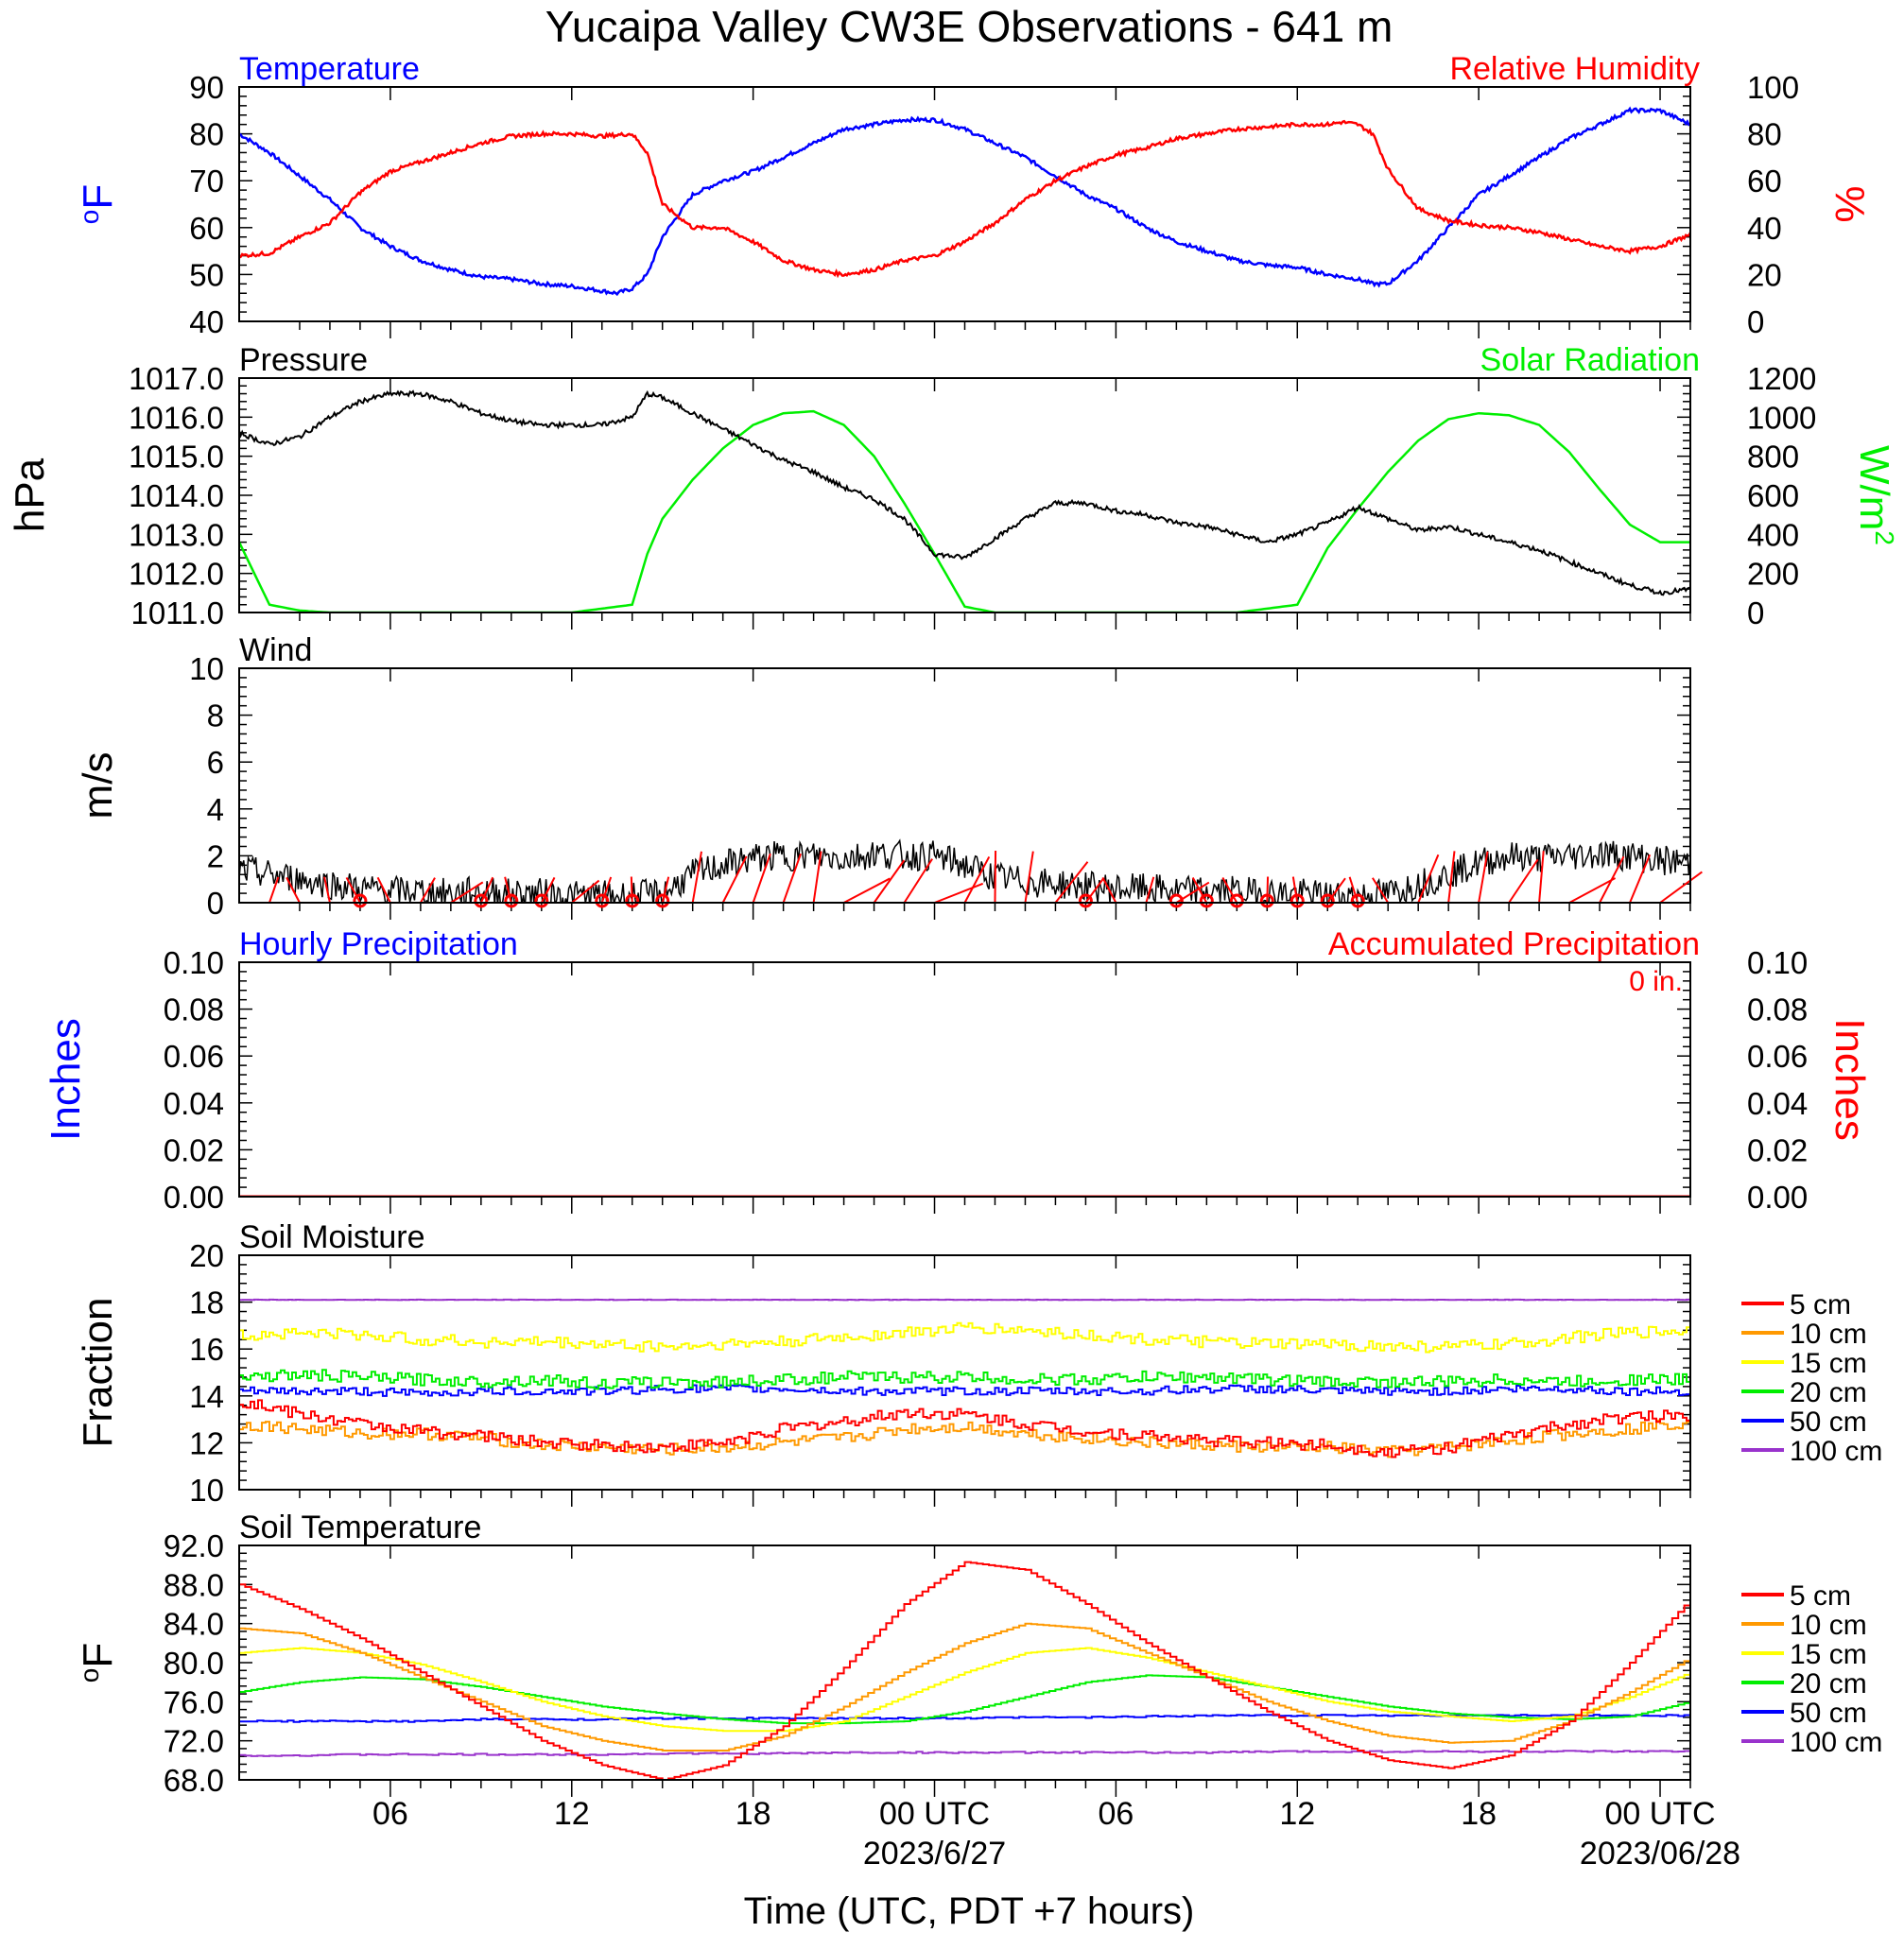 Image resolution: width=1904 pixels, height=1950 pixels. I want to click on y-tick-label: 90, so click(206, 87).